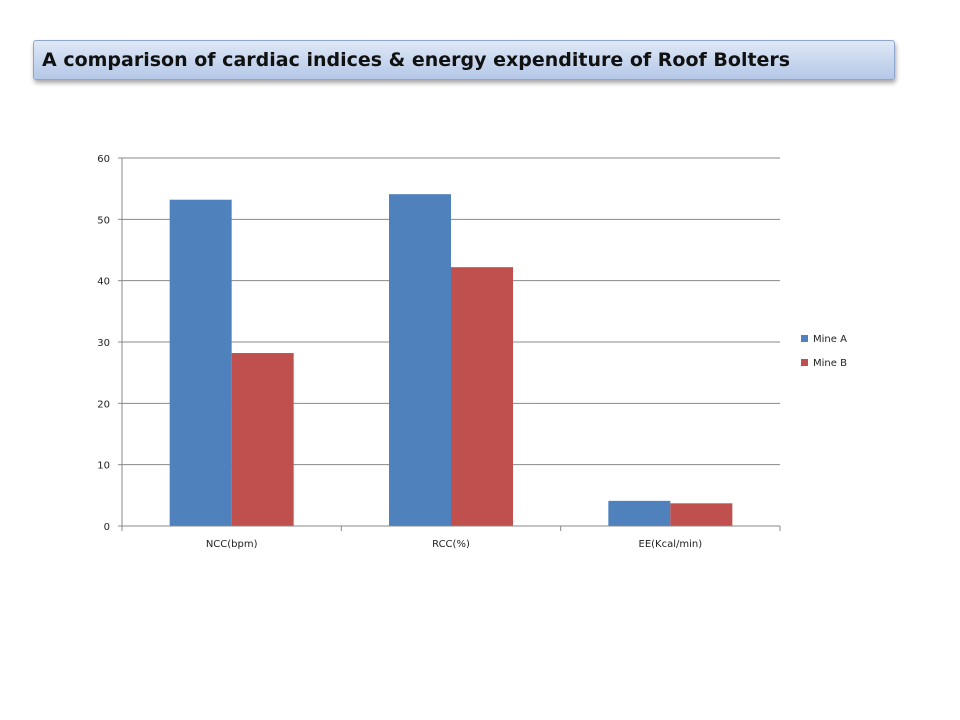 Image resolution: width=960 pixels, height=720 pixels. Describe the element at coordinates (103, 466) in the screenshot. I see `y-tick-label: 10` at that location.